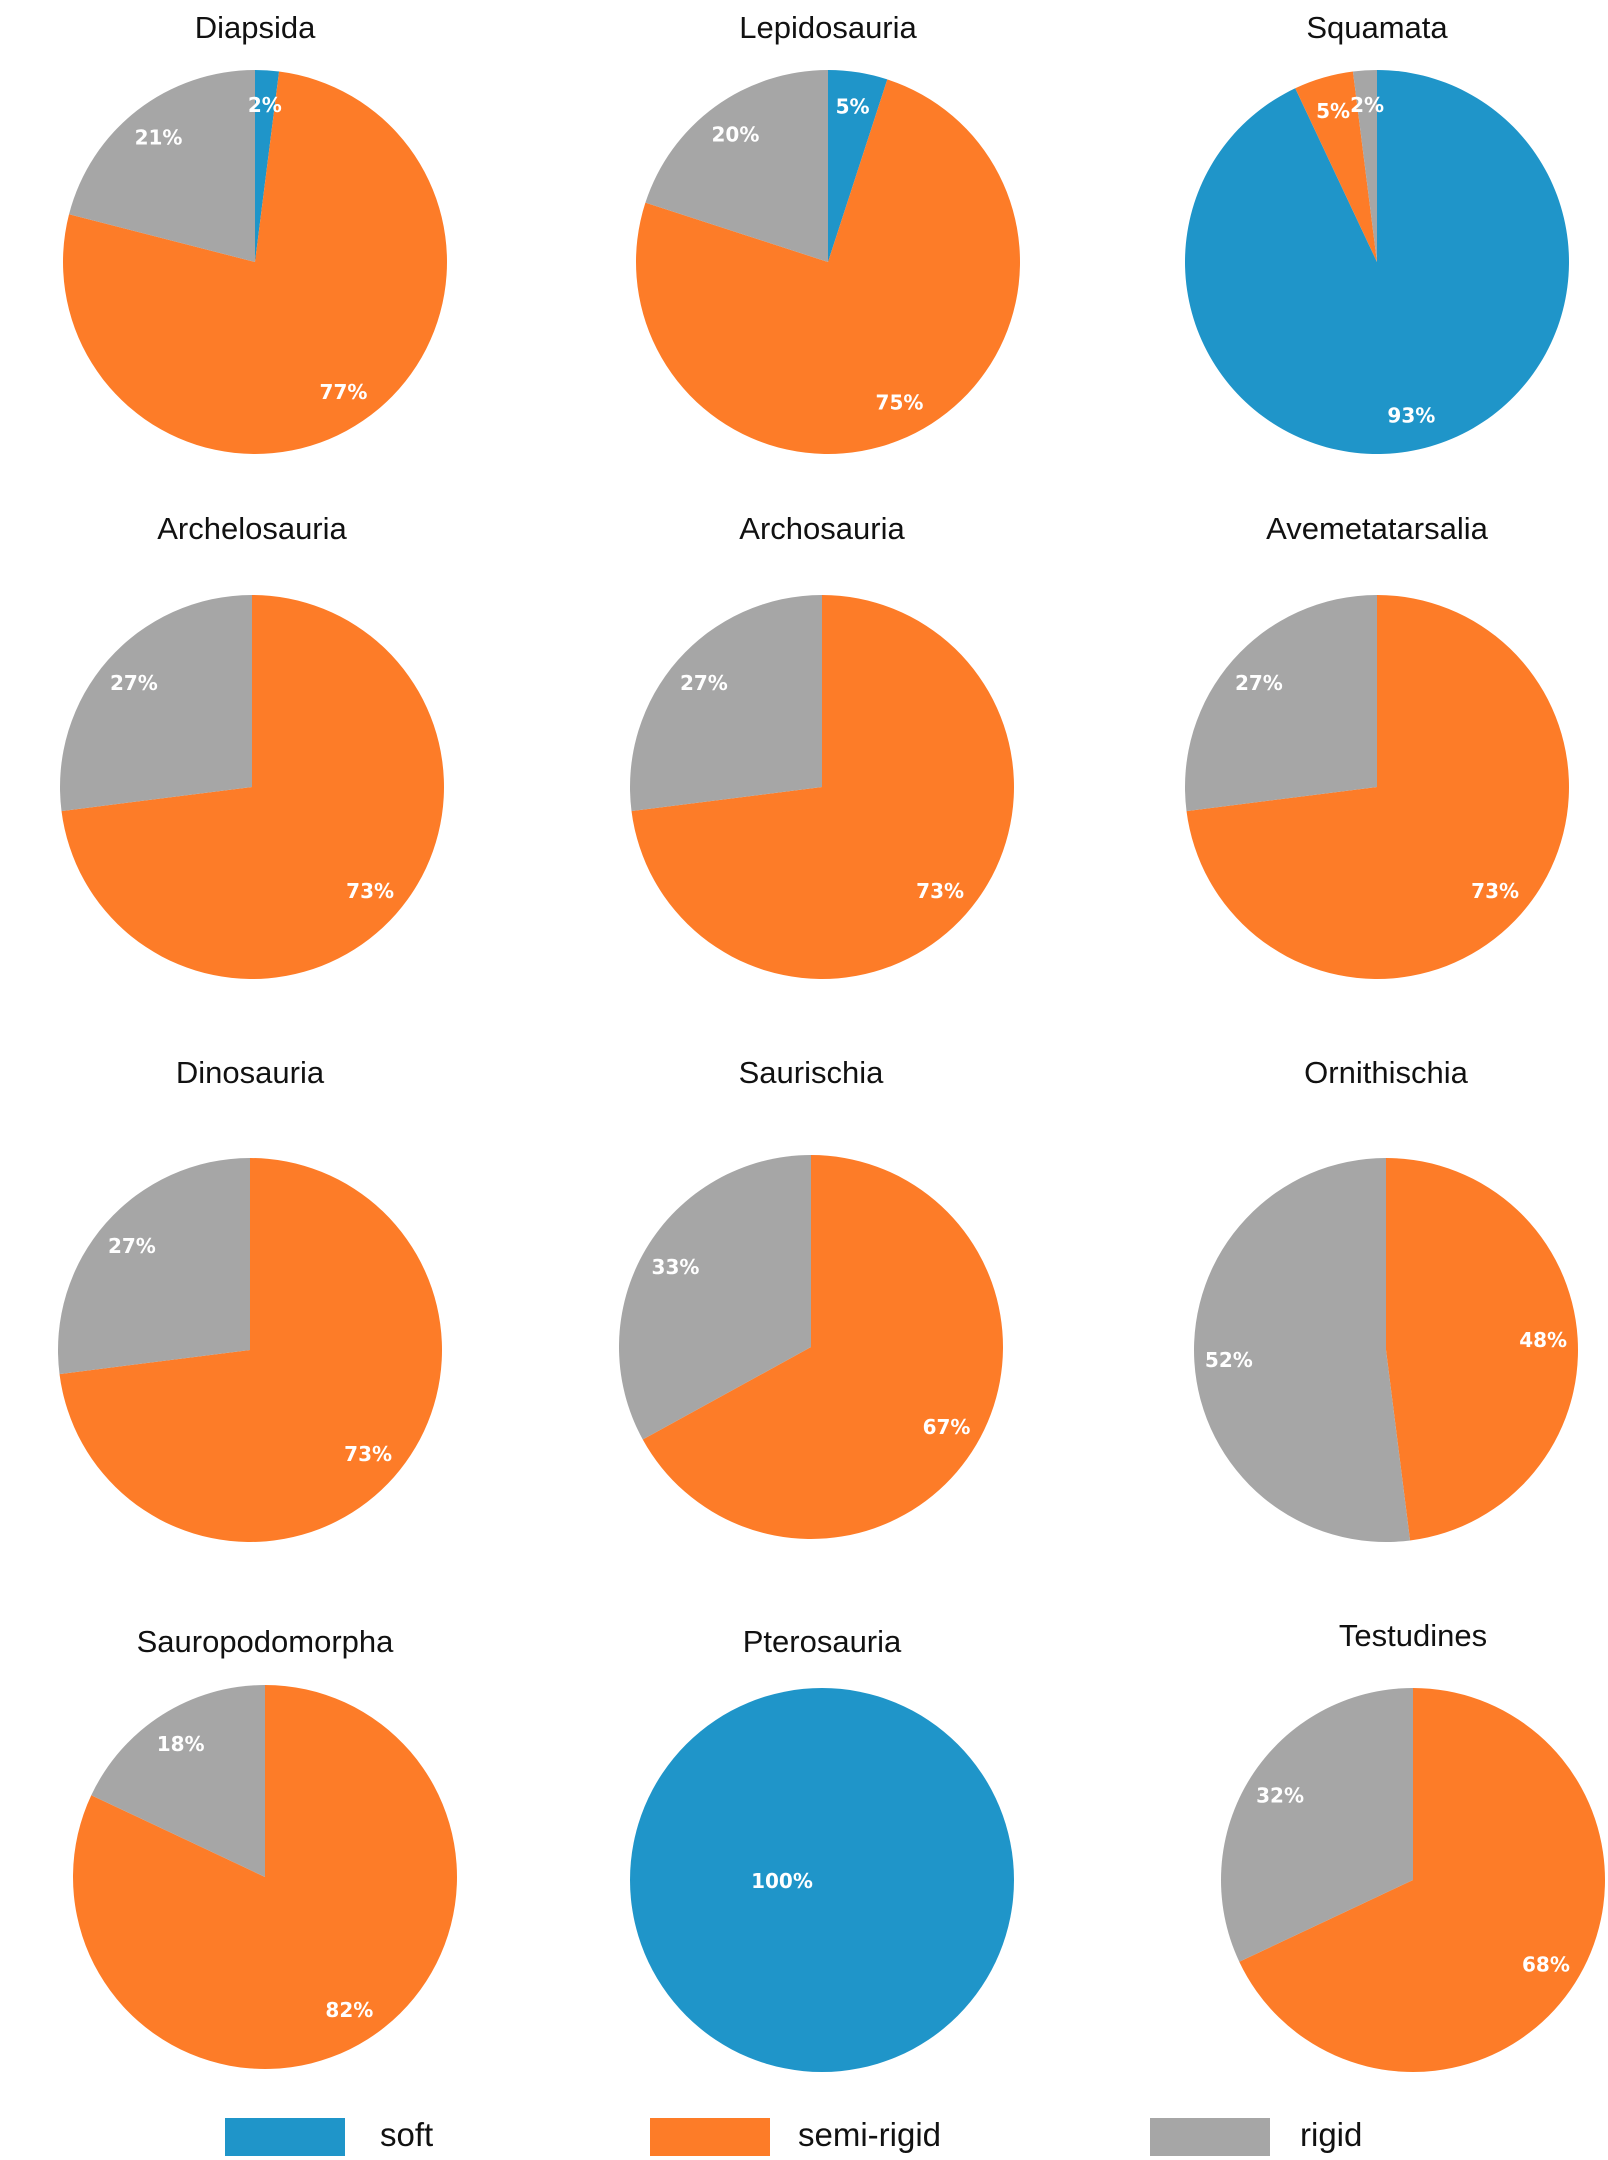  What do you see at coordinates (344, 392) in the screenshot?
I see `slice-label-semi-rigid: 77%` at bounding box center [344, 392].